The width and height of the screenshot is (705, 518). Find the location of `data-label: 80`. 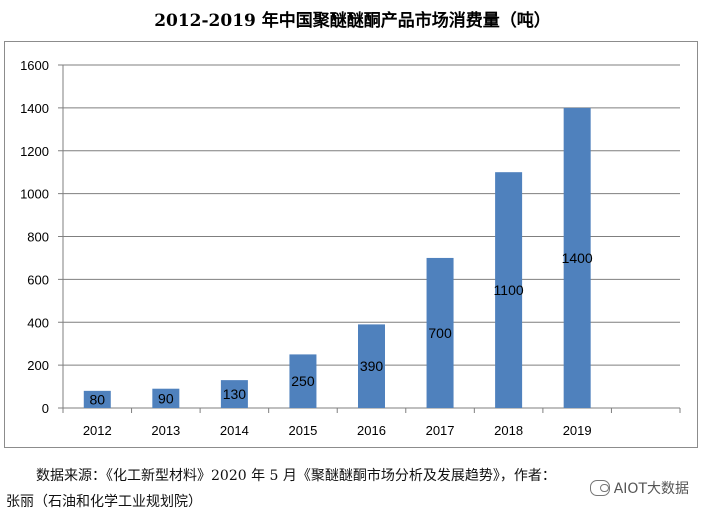

data-label: 80 is located at coordinates (97, 399).